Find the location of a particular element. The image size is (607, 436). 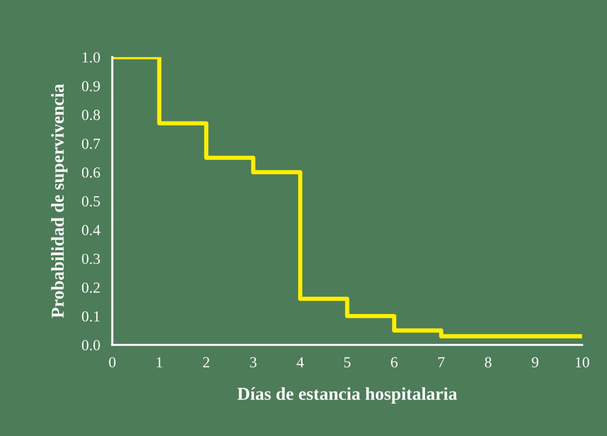

x-tick-label: 4 is located at coordinates (300, 362).